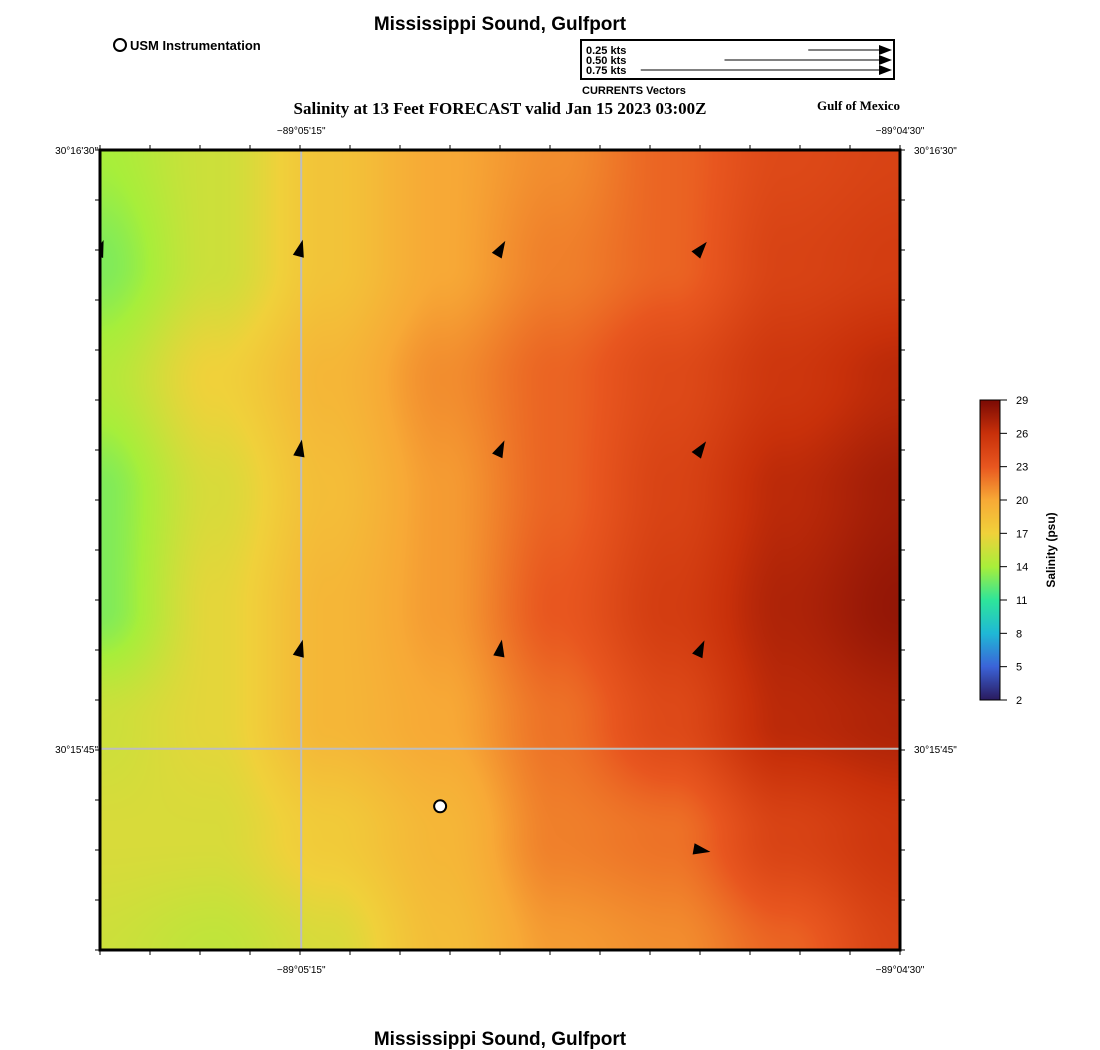 This screenshot has width=1100, height=1050. What do you see at coordinates (1022, 534) in the screenshot?
I see `colorbar-tick-label: 17` at bounding box center [1022, 534].